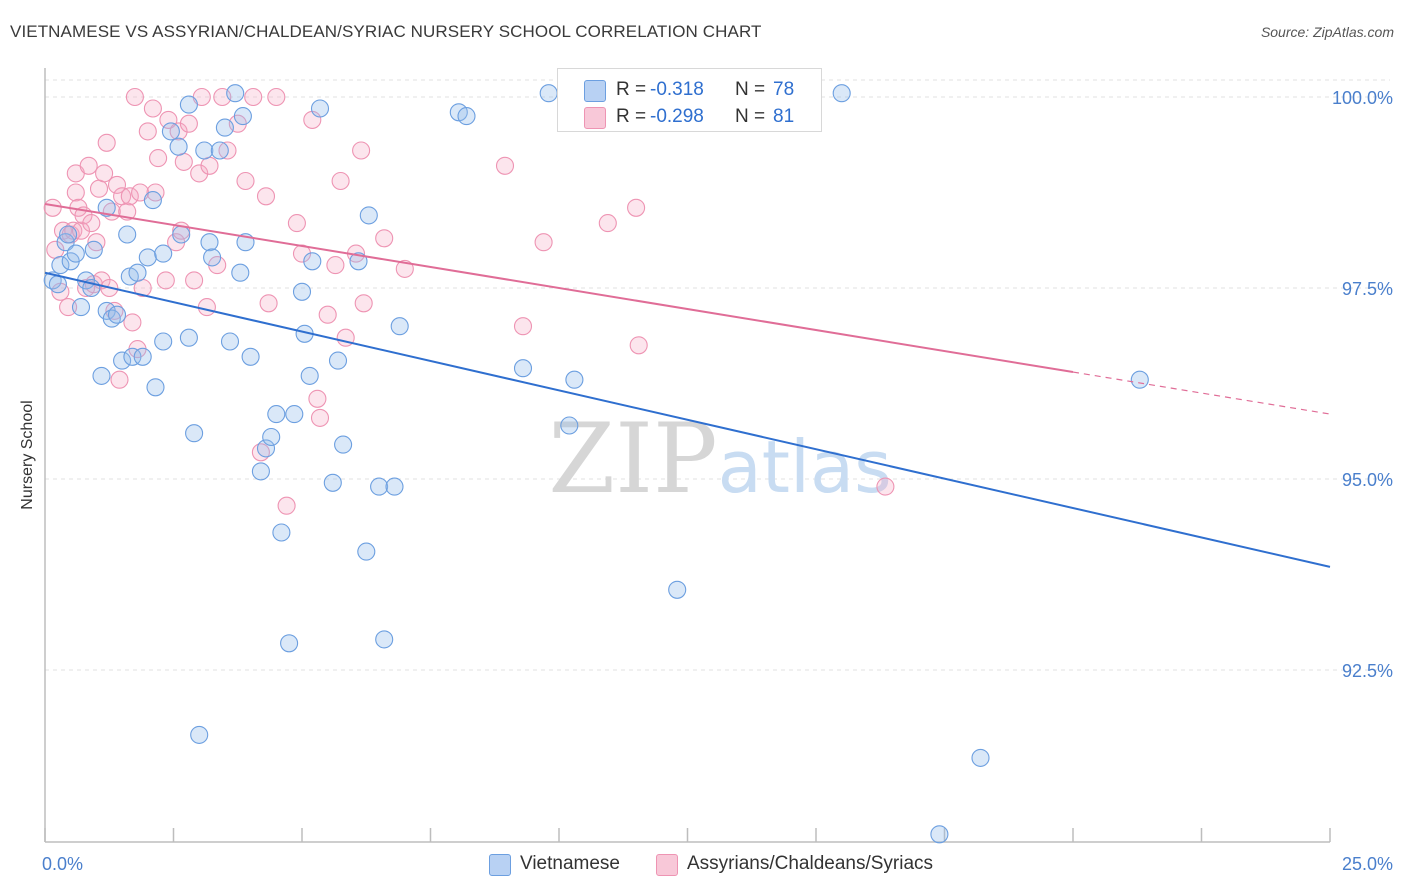 Image resolution: width=1406 pixels, height=892 pixels. What do you see at coordinates (570, 863) in the screenshot?
I see `legend-label: Vietnamese` at bounding box center [570, 863].